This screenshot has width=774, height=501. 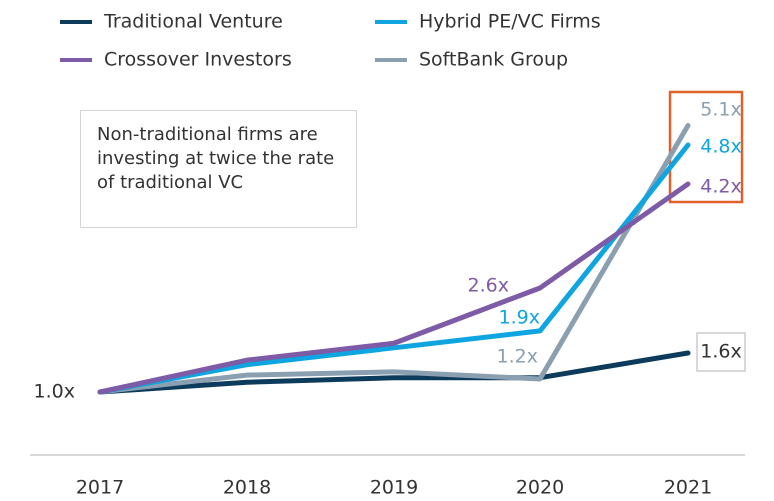 I want to click on value-label: 4.2x, so click(x=720, y=187).